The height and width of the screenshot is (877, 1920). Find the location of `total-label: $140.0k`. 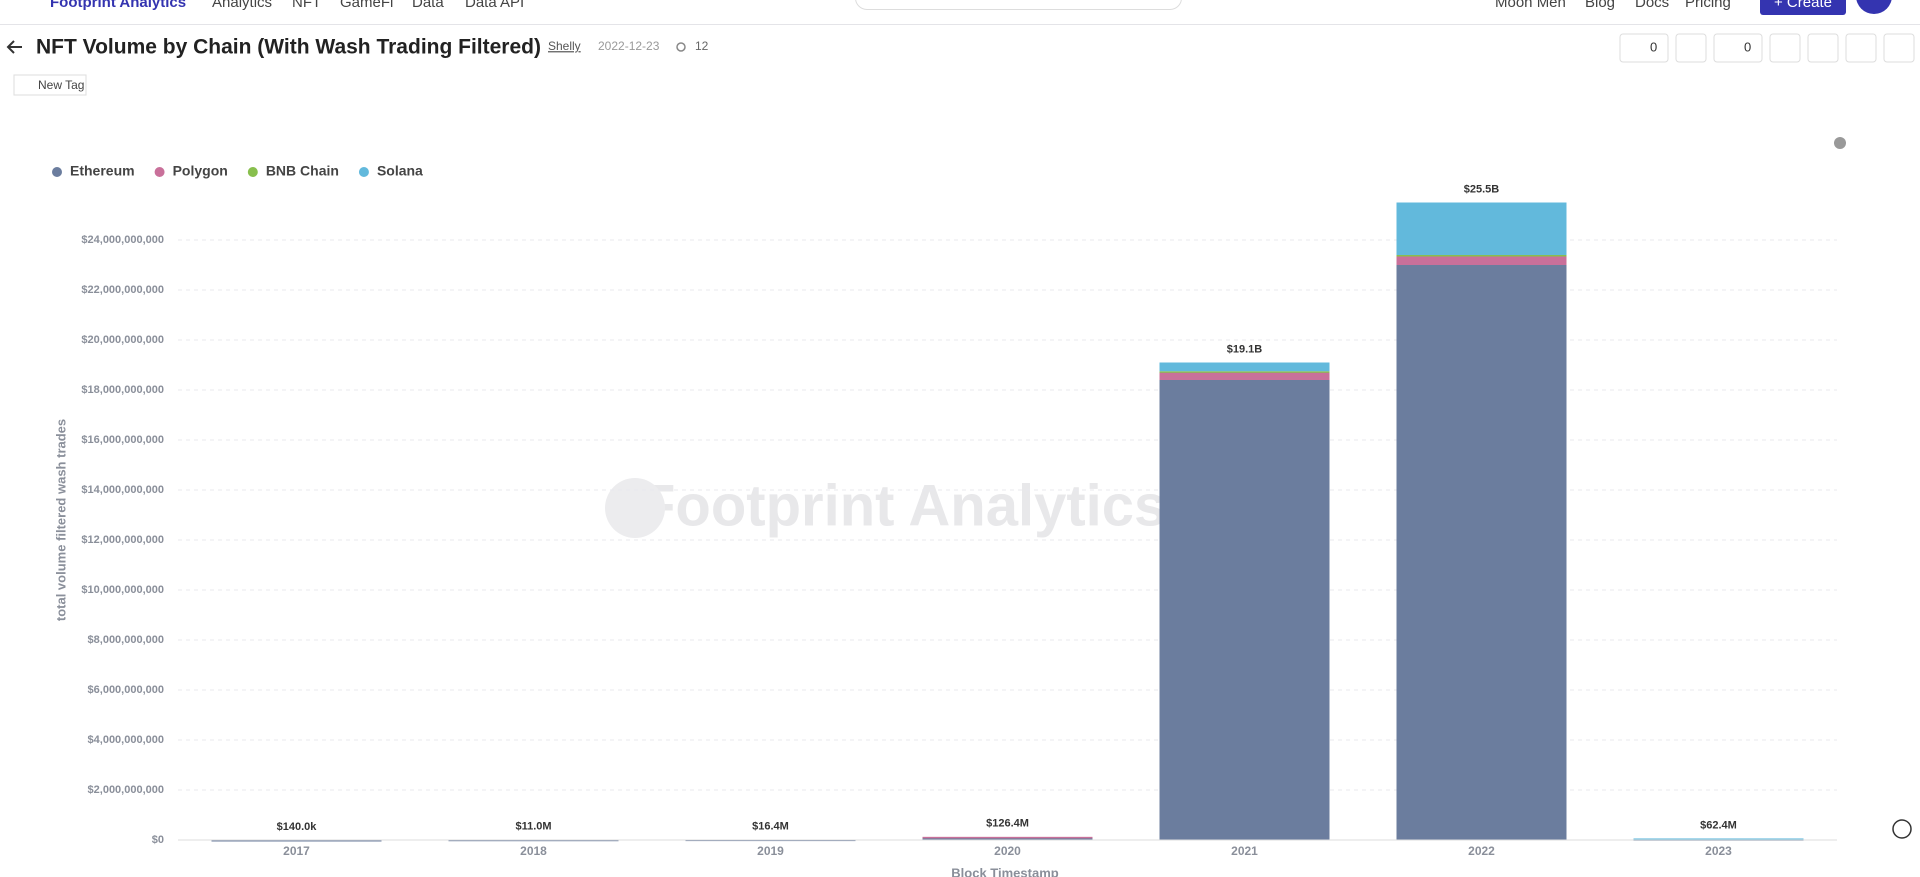

total-label: $140.0k is located at coordinates (297, 827).